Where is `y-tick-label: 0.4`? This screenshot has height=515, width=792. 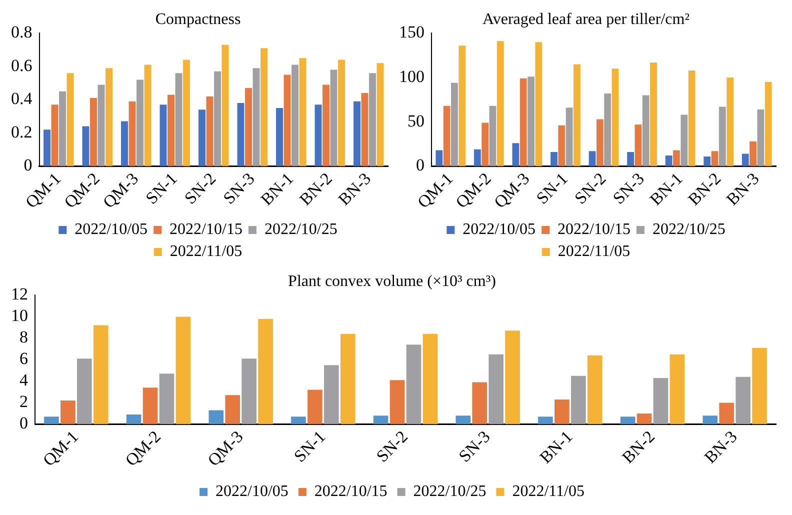 y-tick-label: 0.4 is located at coordinates (22, 98).